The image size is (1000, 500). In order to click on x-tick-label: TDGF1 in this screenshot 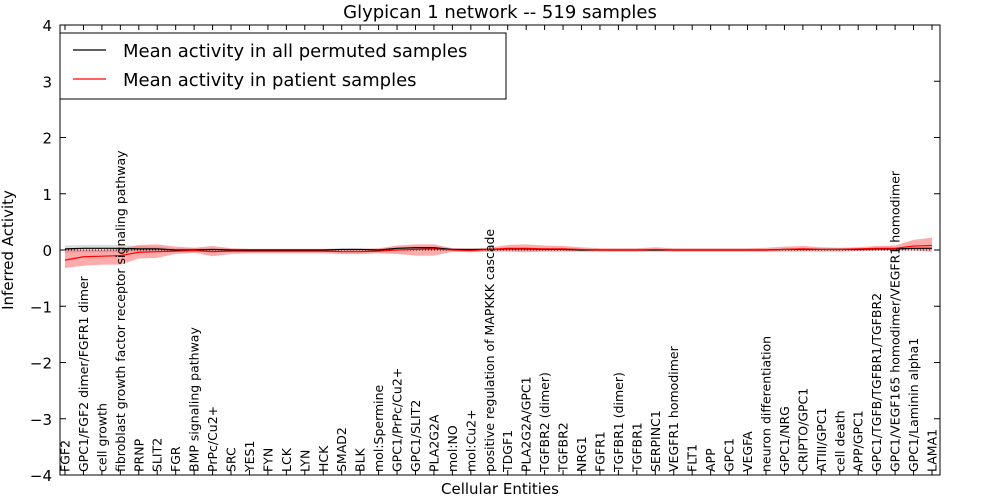, I will do `click(507, 451)`.